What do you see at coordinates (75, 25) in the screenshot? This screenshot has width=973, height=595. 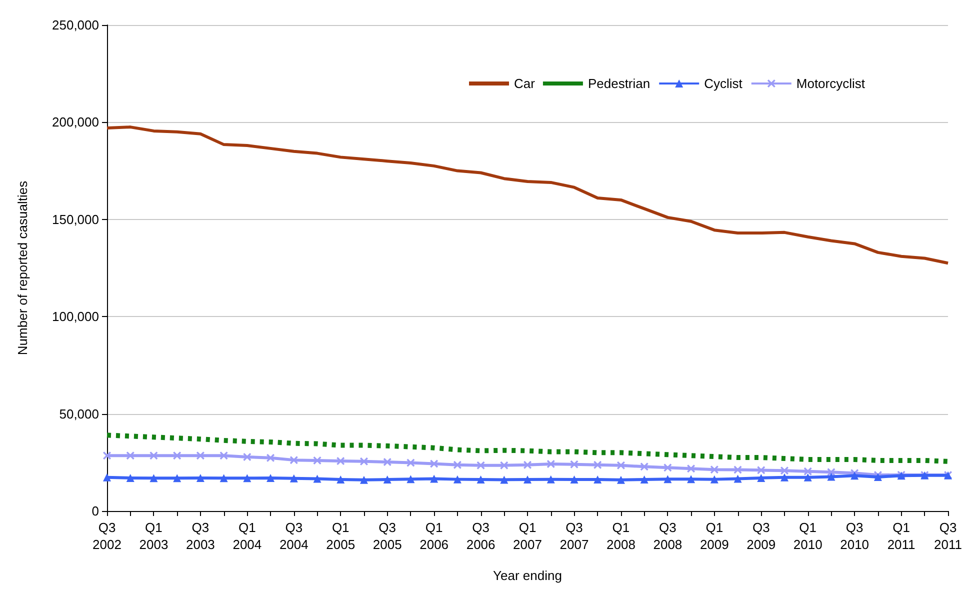 I see `y-tick-label: 250,000` at bounding box center [75, 25].